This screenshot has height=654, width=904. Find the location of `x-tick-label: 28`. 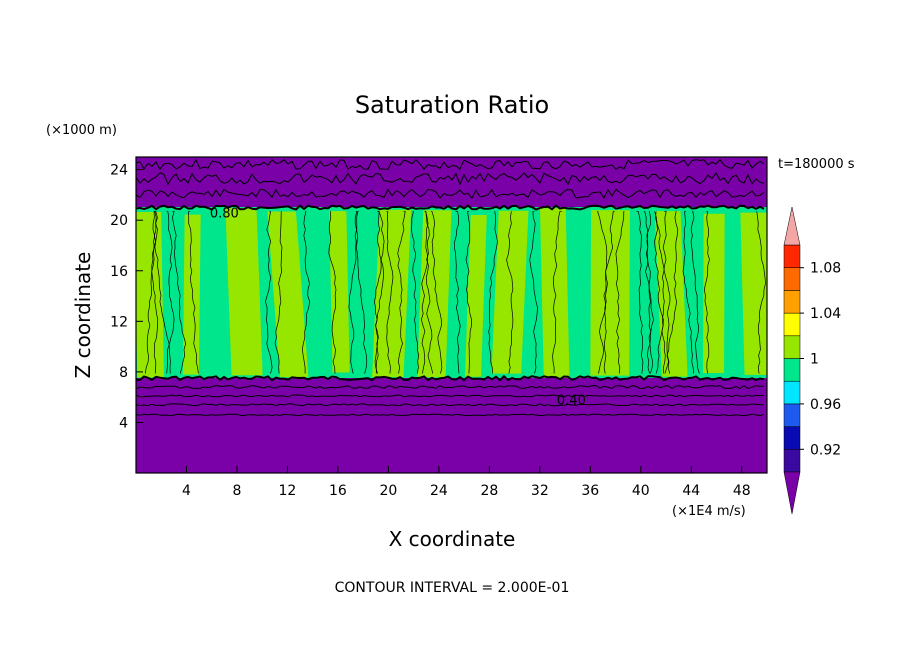

x-tick-label: 28 is located at coordinates (489, 491).